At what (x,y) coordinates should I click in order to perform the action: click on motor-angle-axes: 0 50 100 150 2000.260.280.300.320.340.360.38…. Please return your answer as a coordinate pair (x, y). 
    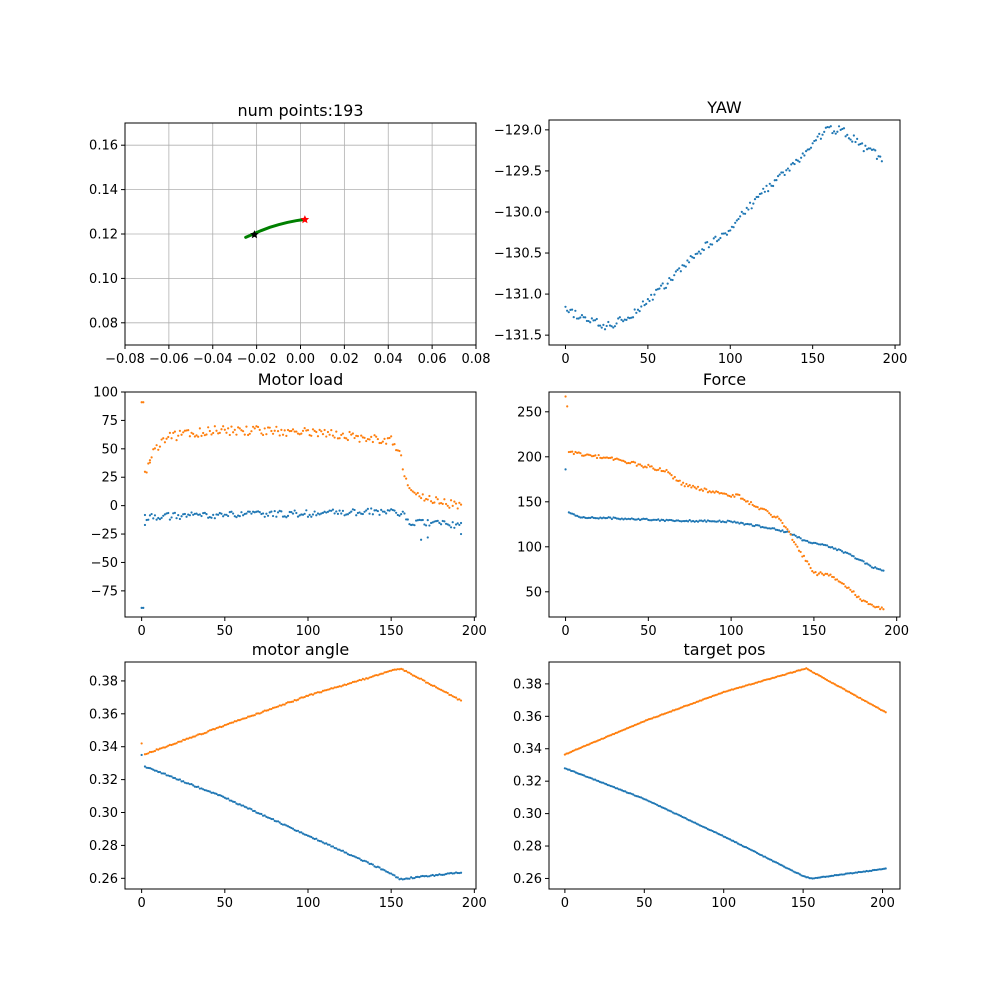
    Looking at the image, I should click on (288, 775).